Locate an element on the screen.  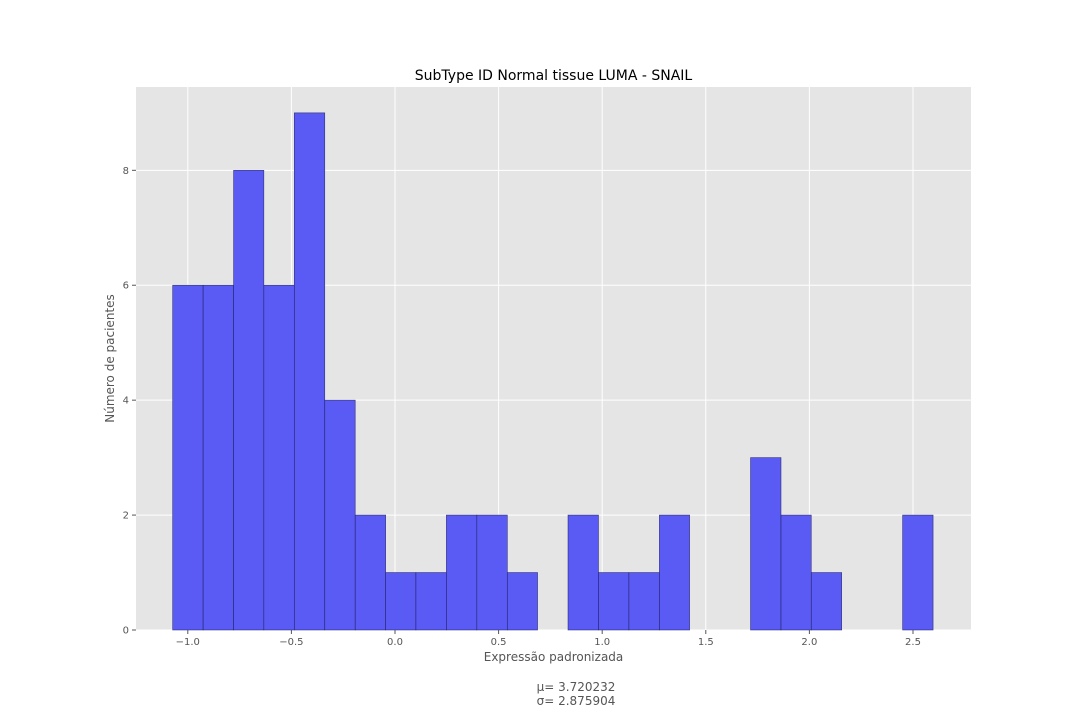
y-tick-label: 8 is located at coordinates (126, 171).